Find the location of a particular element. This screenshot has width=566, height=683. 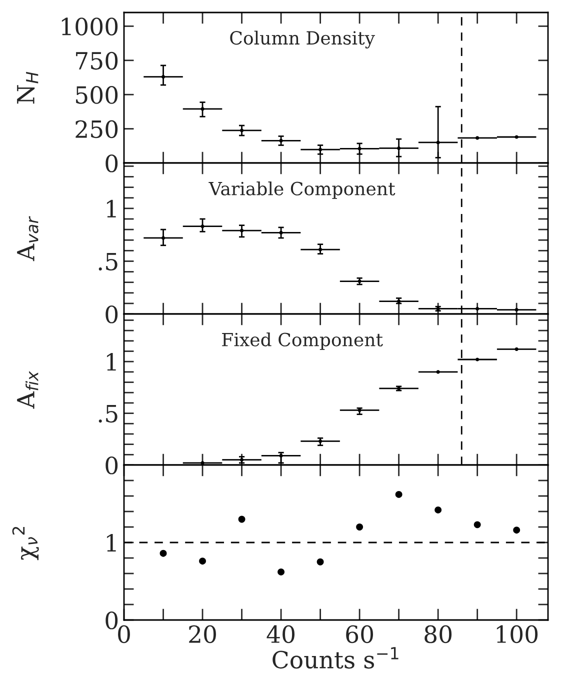

x-tick-label: 80 is located at coordinates (438, 634).